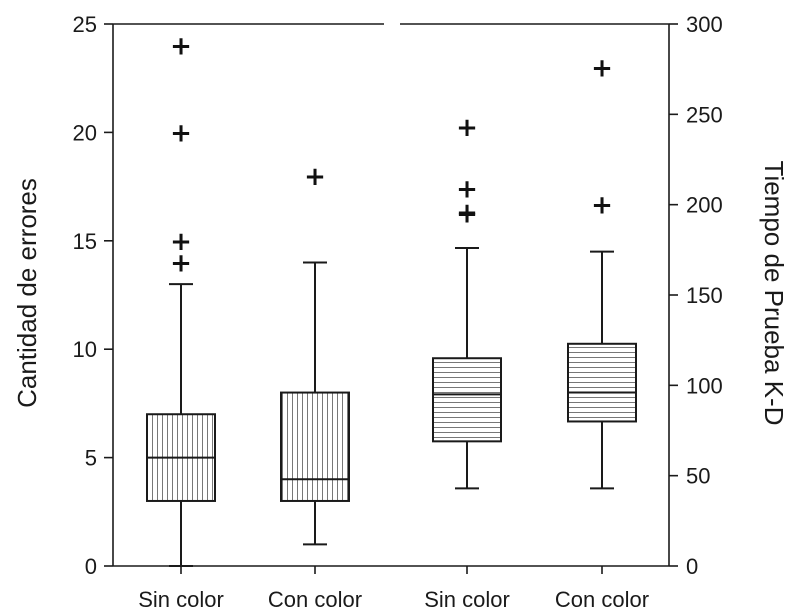  I want to click on right-tick-label: 0, so click(692, 566).